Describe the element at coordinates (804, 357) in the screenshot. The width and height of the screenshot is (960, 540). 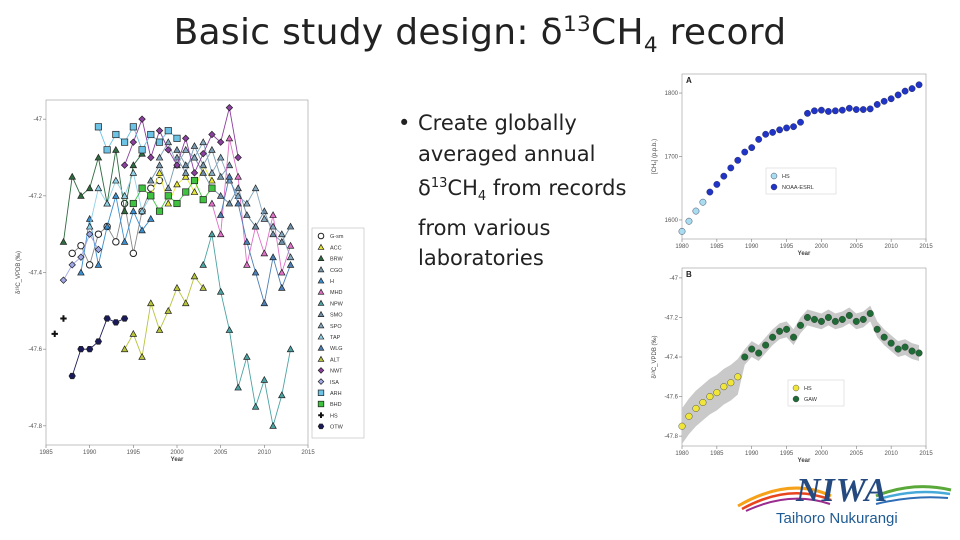
I see `plot-frame` at that location.